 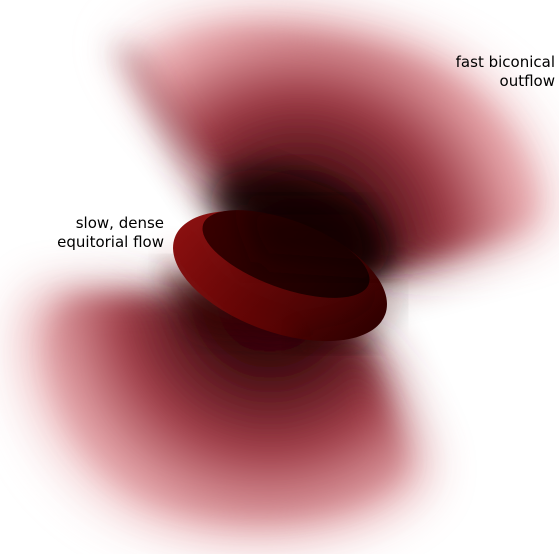 I want to click on equatorial-label-line2: equitorial flow, so click(x=110, y=242).